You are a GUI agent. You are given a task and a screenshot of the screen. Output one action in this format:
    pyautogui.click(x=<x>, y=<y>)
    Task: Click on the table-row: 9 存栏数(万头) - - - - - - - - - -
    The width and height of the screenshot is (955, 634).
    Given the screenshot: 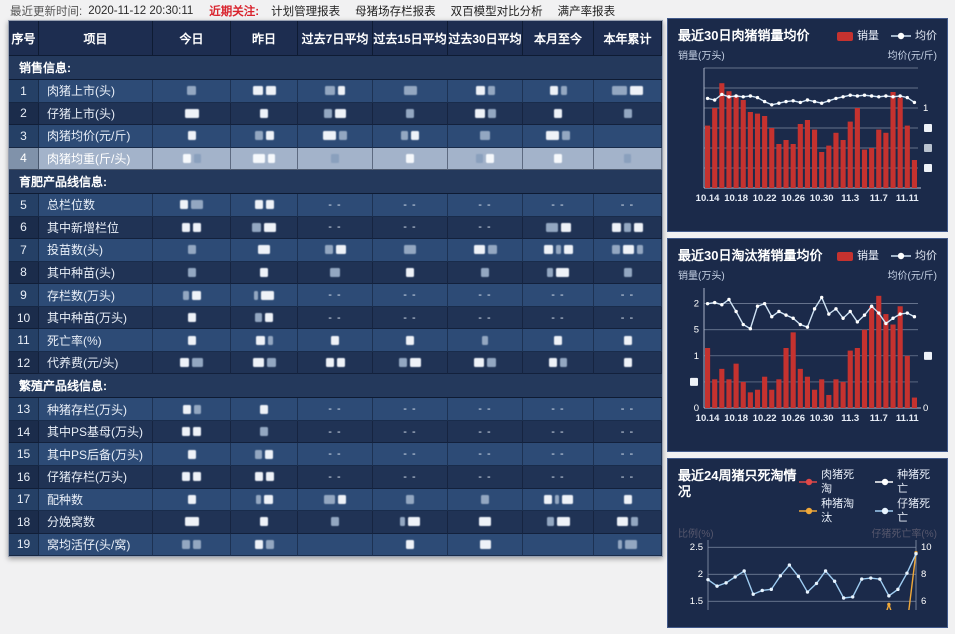 What is the action you would take?
    pyautogui.click(x=335, y=295)
    